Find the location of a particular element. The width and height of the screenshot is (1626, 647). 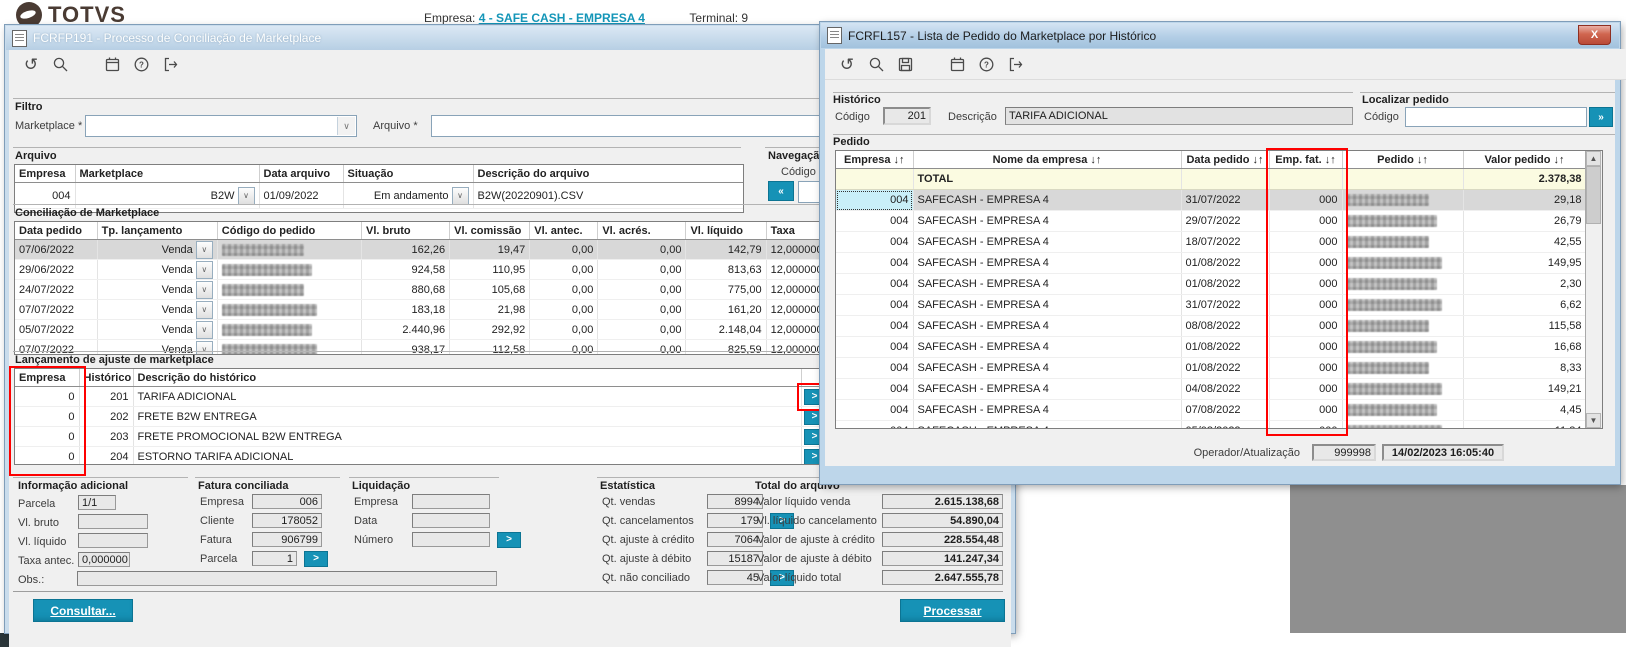

cell-valor-pedido: 11,84 is located at coordinates (1525, 424).